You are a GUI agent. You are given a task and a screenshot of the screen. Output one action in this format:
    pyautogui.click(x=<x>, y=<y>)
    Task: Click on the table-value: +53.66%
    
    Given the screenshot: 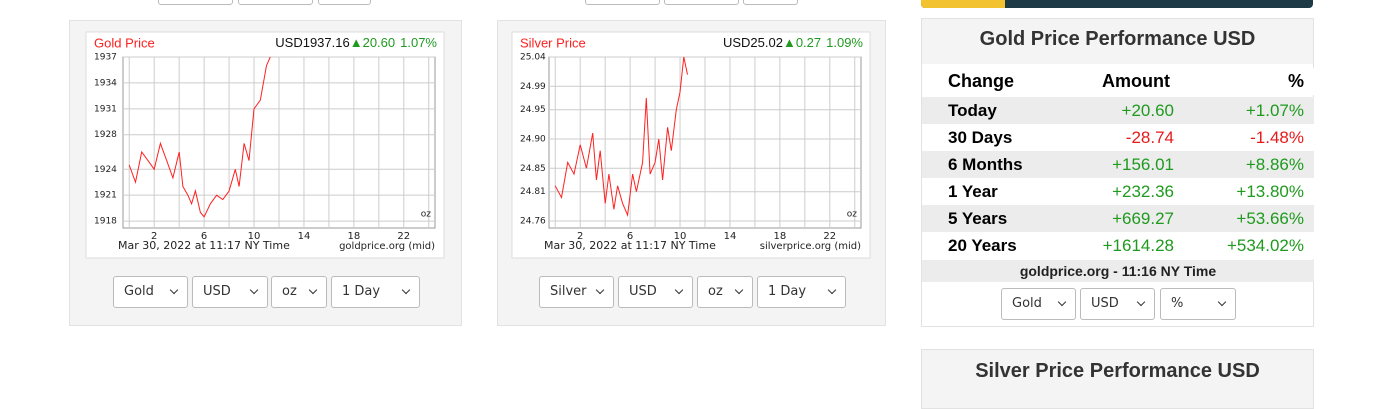 What is the action you would take?
    pyautogui.click(x=1270, y=218)
    